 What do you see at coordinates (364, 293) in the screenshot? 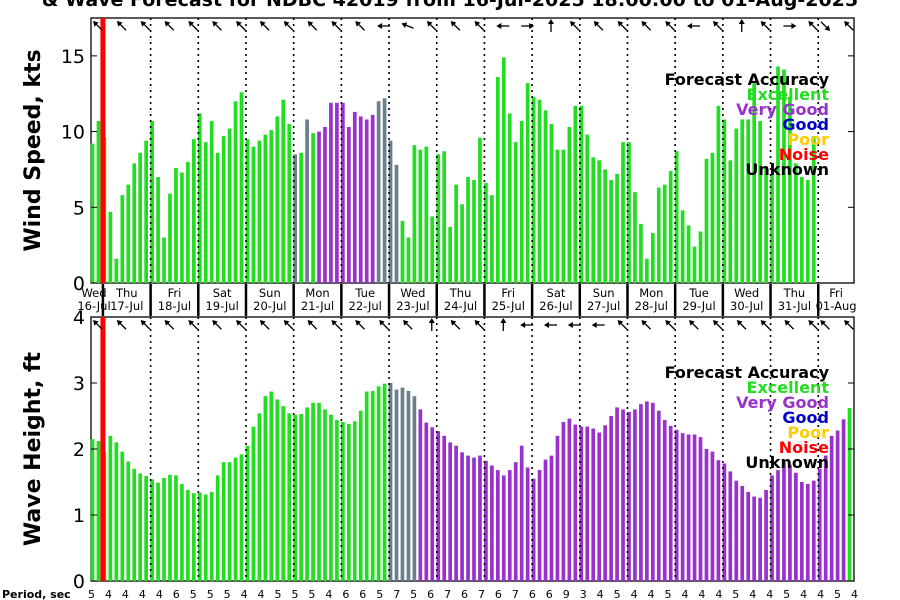
I see `day-label-dow: Tue` at bounding box center [364, 293].